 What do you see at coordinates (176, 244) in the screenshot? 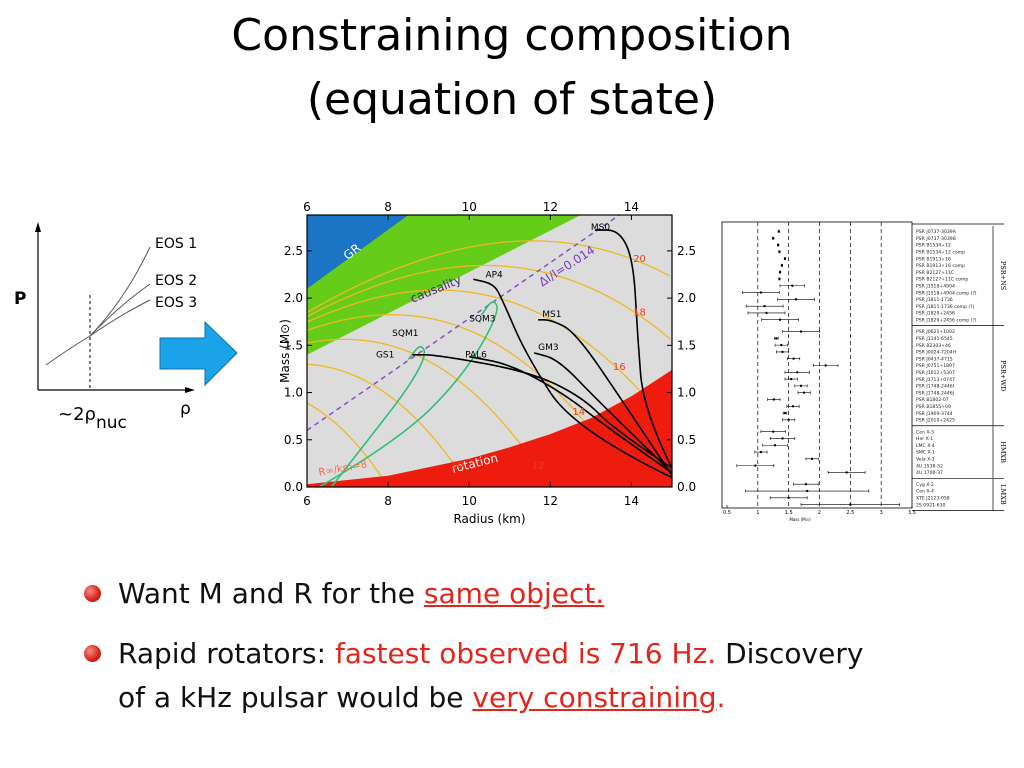
I see `eos-label: EOS 1` at bounding box center [176, 244].